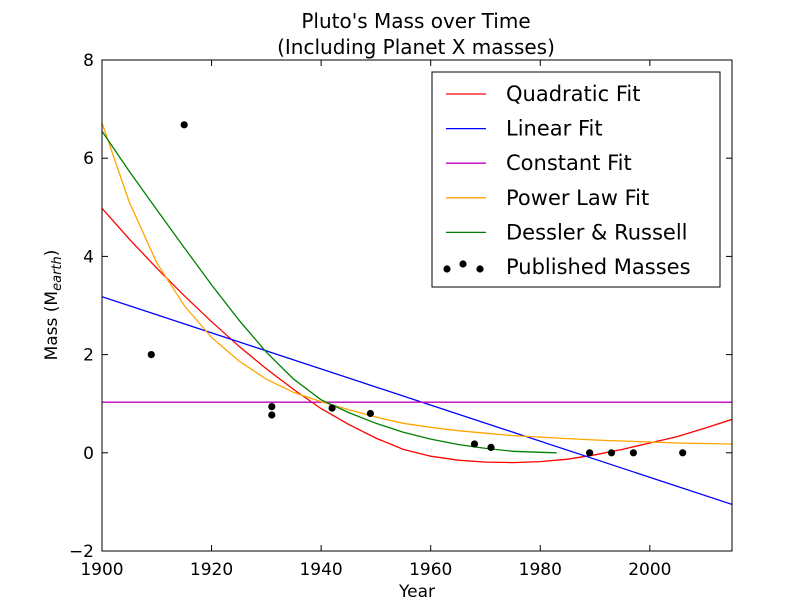  I want to click on legend-label: Linear Fit, so click(554, 129).